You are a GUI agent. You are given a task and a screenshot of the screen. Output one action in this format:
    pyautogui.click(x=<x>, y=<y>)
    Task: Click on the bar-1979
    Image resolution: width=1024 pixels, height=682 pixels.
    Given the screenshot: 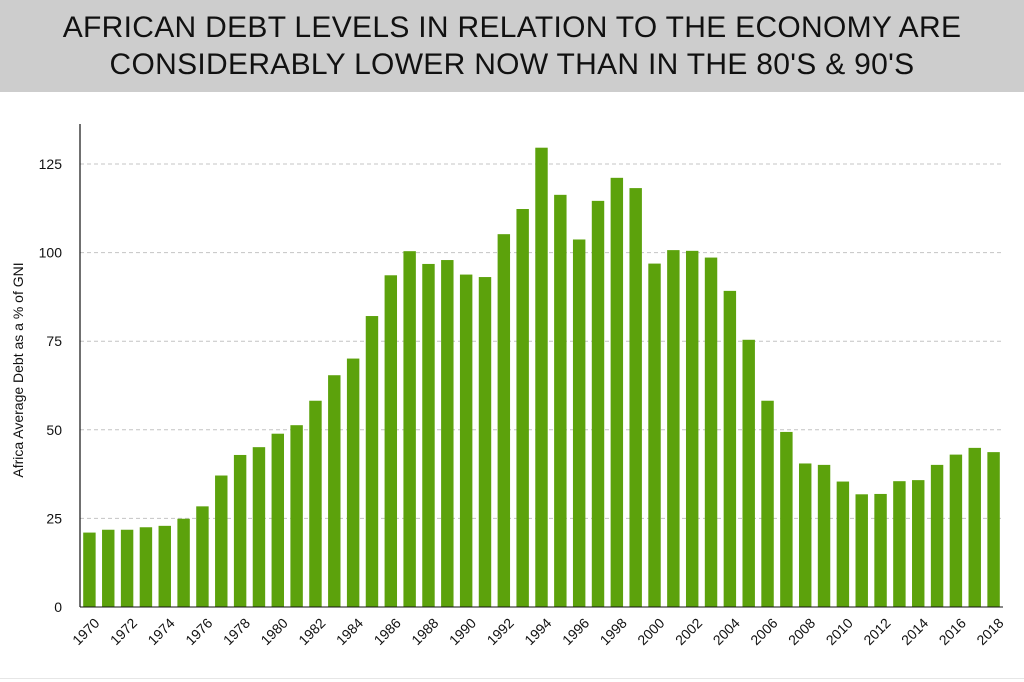 What is the action you would take?
    pyautogui.click(x=259, y=527)
    